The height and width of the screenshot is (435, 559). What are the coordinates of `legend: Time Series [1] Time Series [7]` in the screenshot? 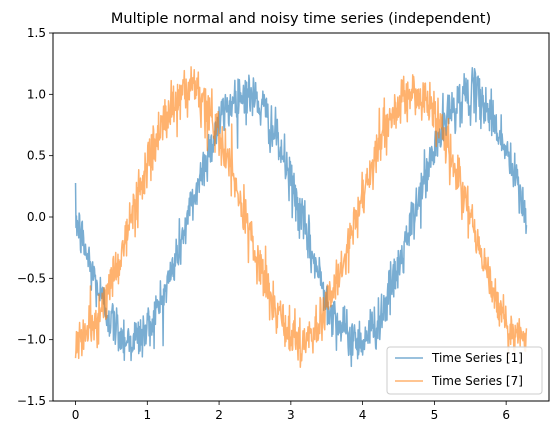 It's located at (464, 370).